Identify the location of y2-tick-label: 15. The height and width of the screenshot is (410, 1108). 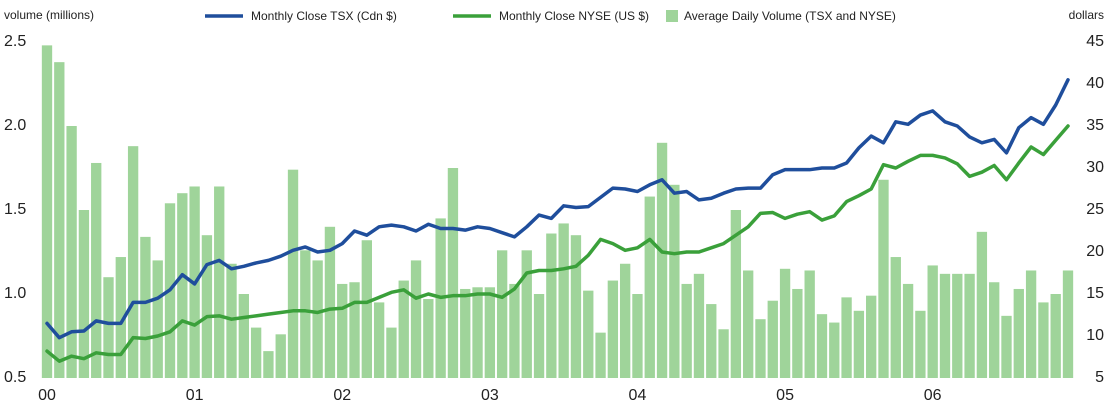
(1095, 293).